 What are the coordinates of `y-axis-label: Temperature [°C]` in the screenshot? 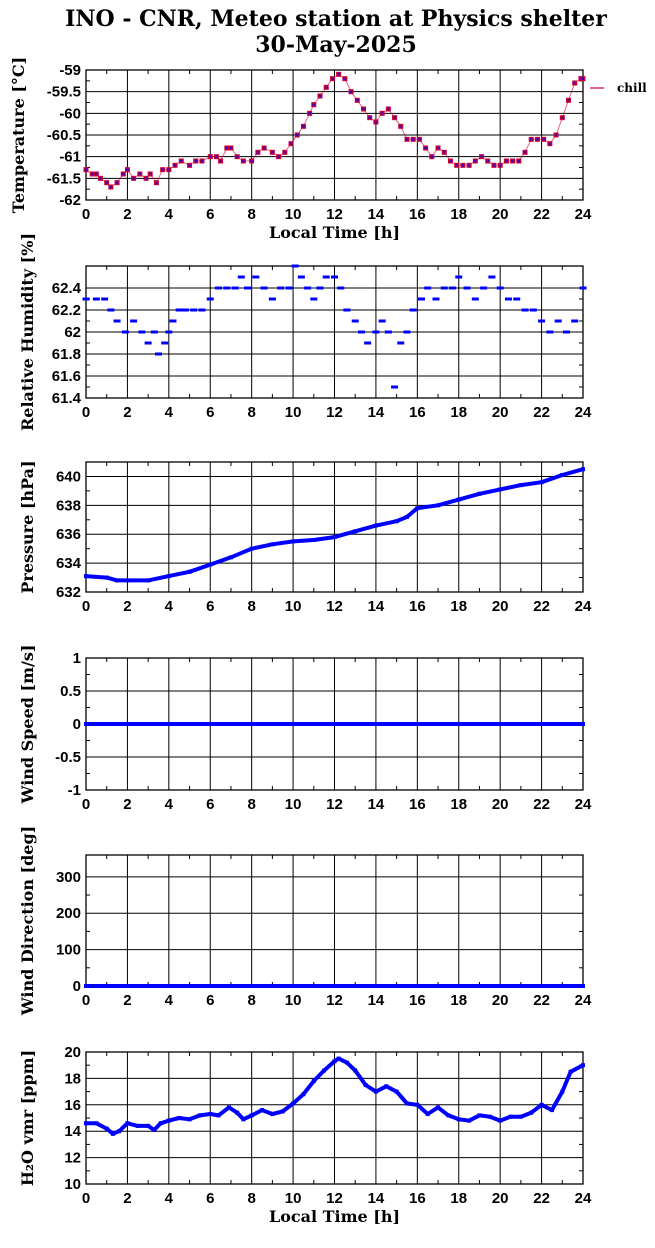 It's located at (18, 135).